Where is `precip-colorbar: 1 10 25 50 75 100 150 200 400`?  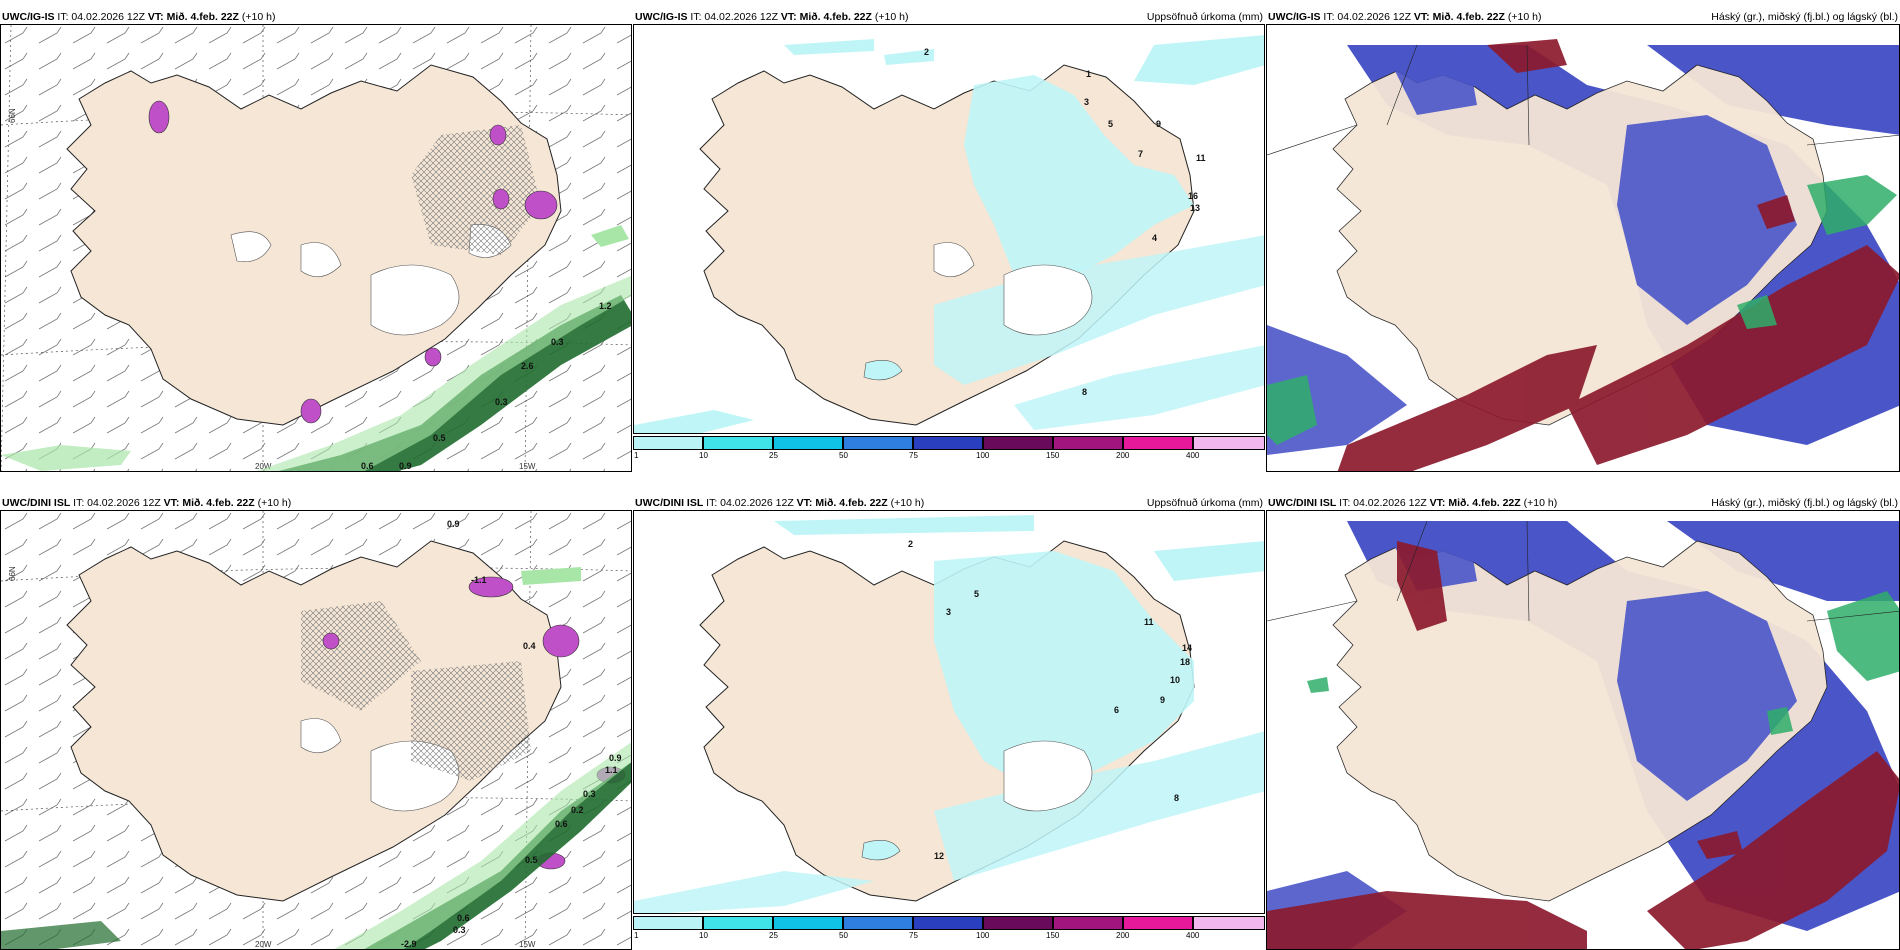
precip-colorbar: 1 10 25 50 75 100 150 200 400 is located at coordinates (949, 929).